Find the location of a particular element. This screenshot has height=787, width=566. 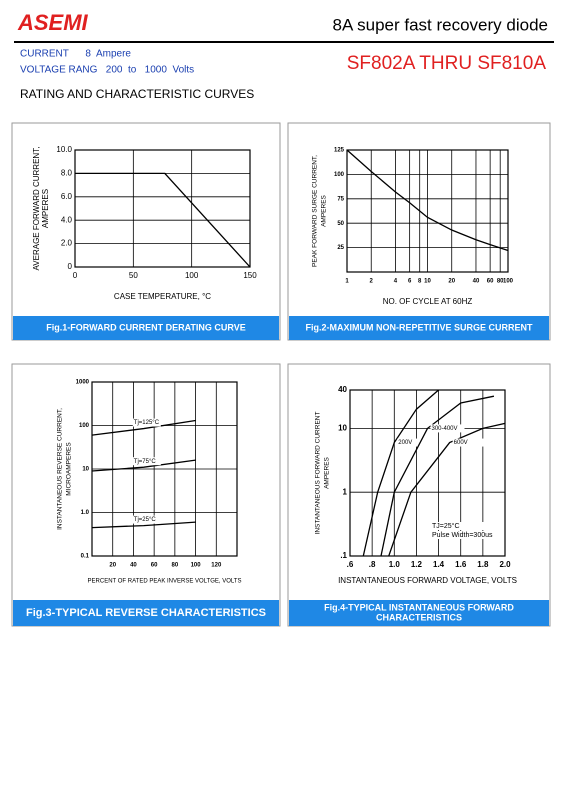

x-tick-label: 1.6 is located at coordinates (461, 564).